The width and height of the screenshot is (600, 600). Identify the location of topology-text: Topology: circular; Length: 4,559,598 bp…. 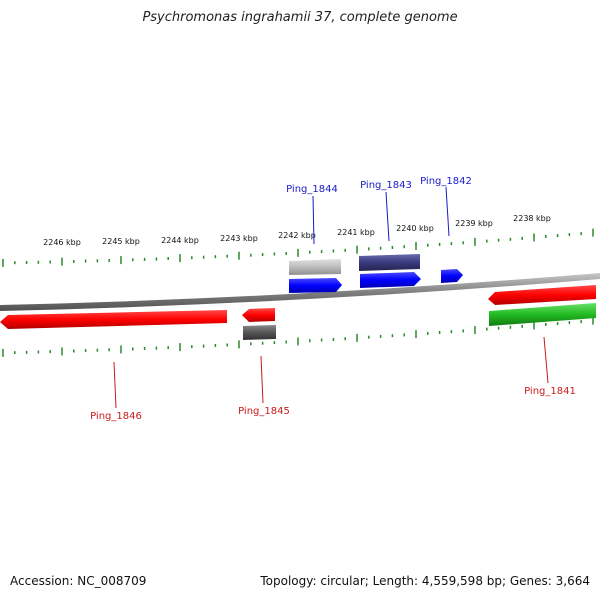
(425, 581).